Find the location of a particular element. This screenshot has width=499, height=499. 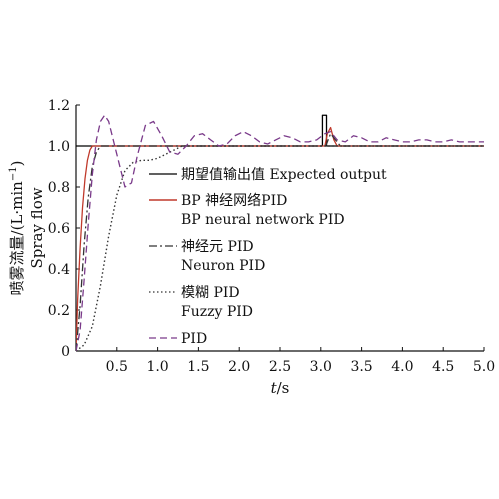

x-axis-title: t/s is located at coordinates (280, 388).